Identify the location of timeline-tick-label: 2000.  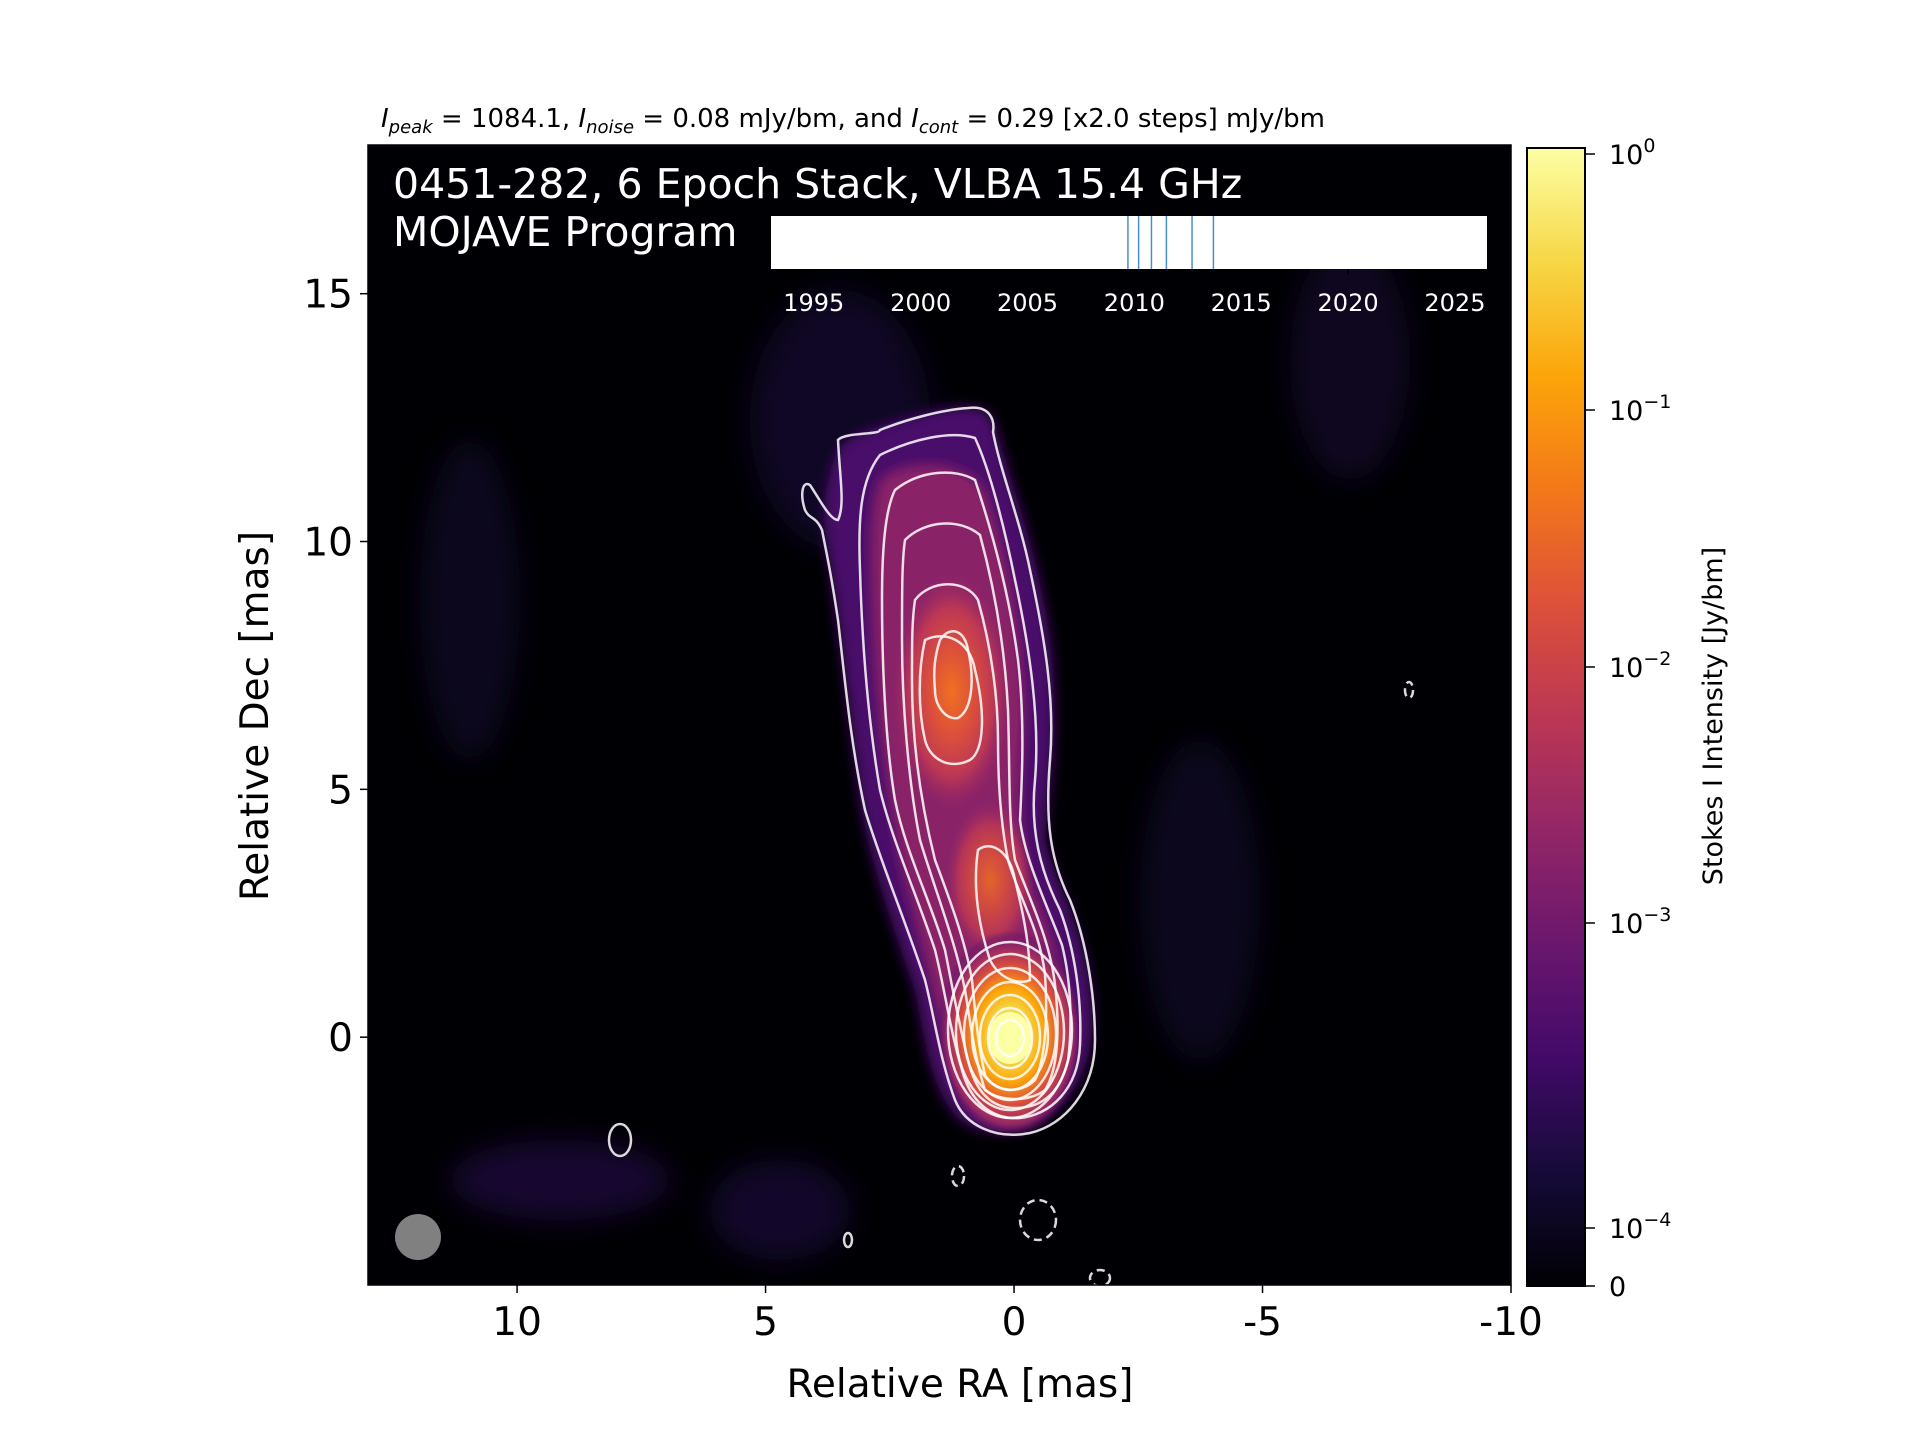
(920, 303).